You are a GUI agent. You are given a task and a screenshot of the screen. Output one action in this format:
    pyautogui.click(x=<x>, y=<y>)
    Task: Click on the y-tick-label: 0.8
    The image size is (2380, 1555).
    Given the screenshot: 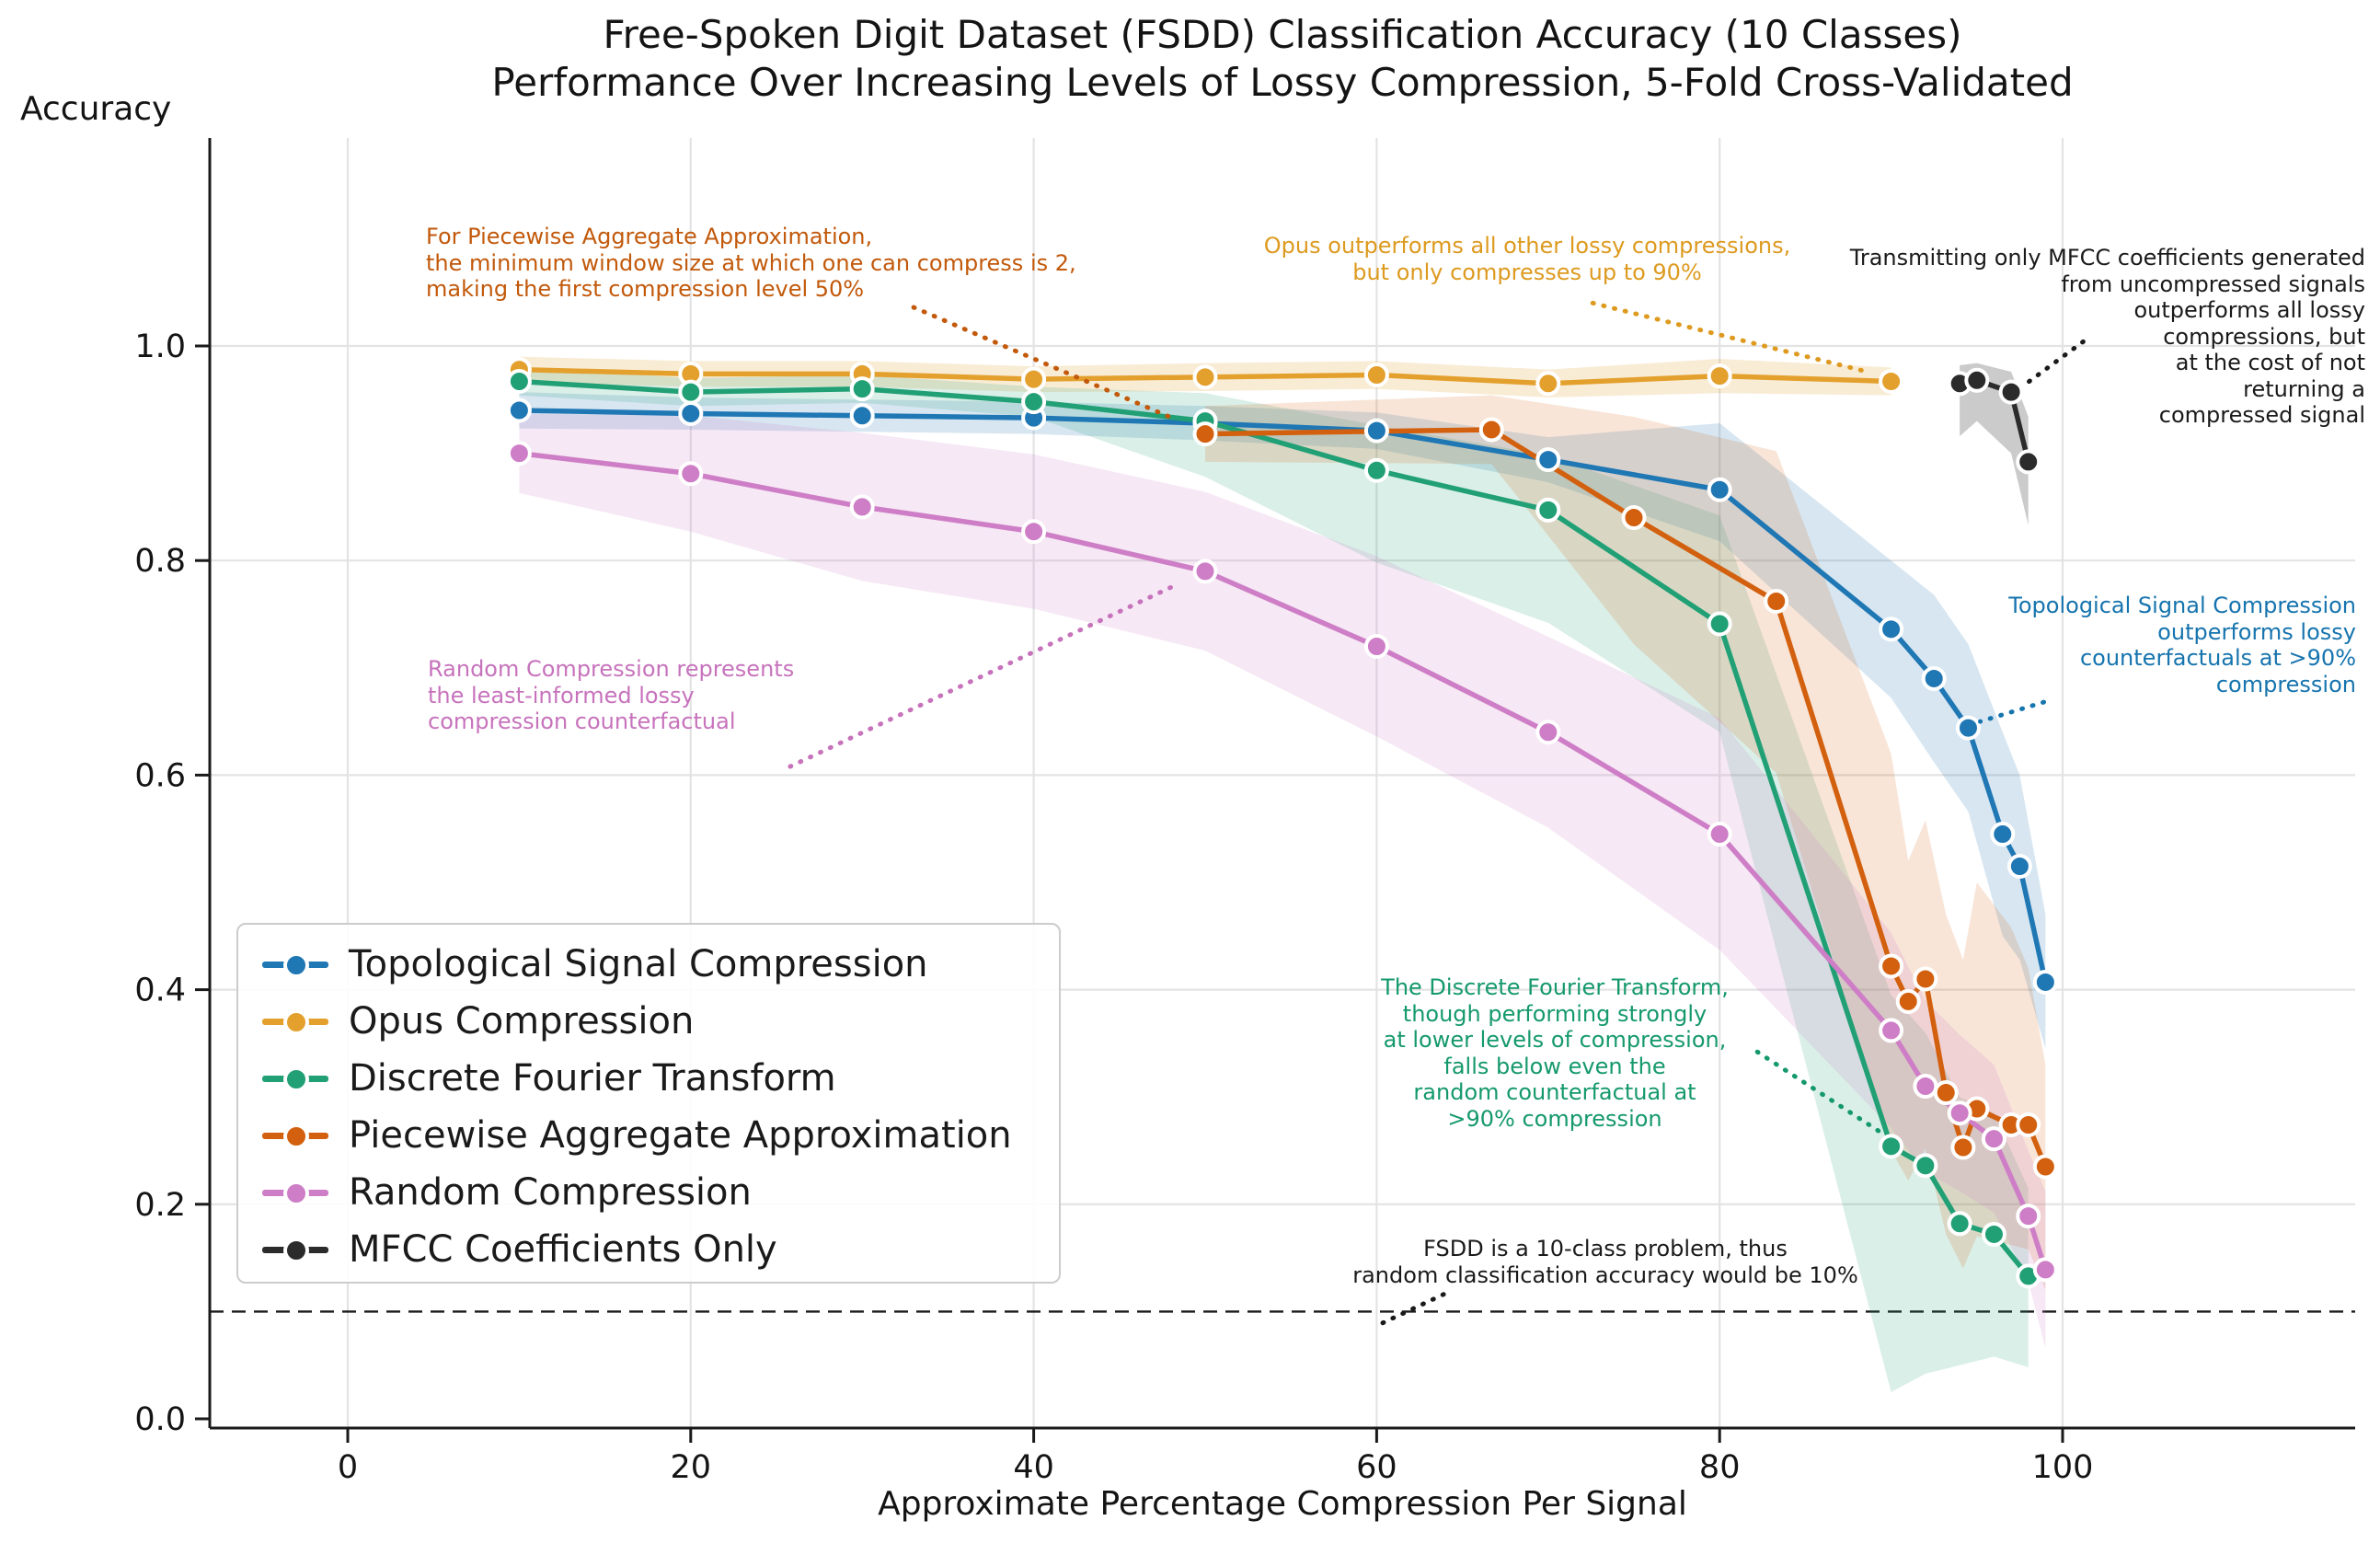 What is the action you would take?
    pyautogui.click(x=160, y=562)
    